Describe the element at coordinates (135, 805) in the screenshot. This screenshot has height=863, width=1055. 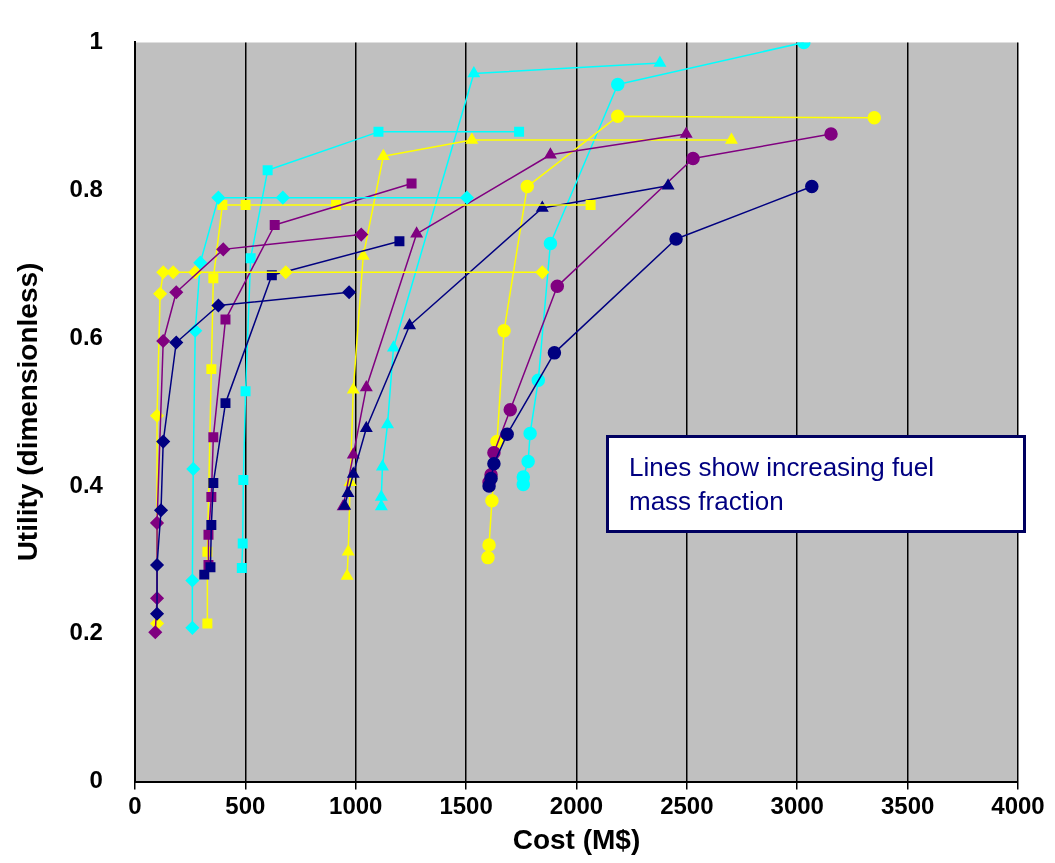
I see `x-tick-label: 0` at that location.